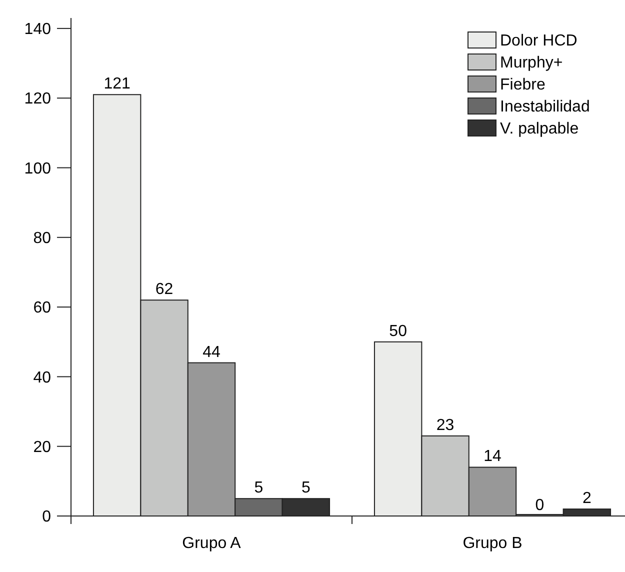 Image resolution: width=625 pixels, height=572 pixels. I want to click on y-tick-label: 40, so click(42, 377).